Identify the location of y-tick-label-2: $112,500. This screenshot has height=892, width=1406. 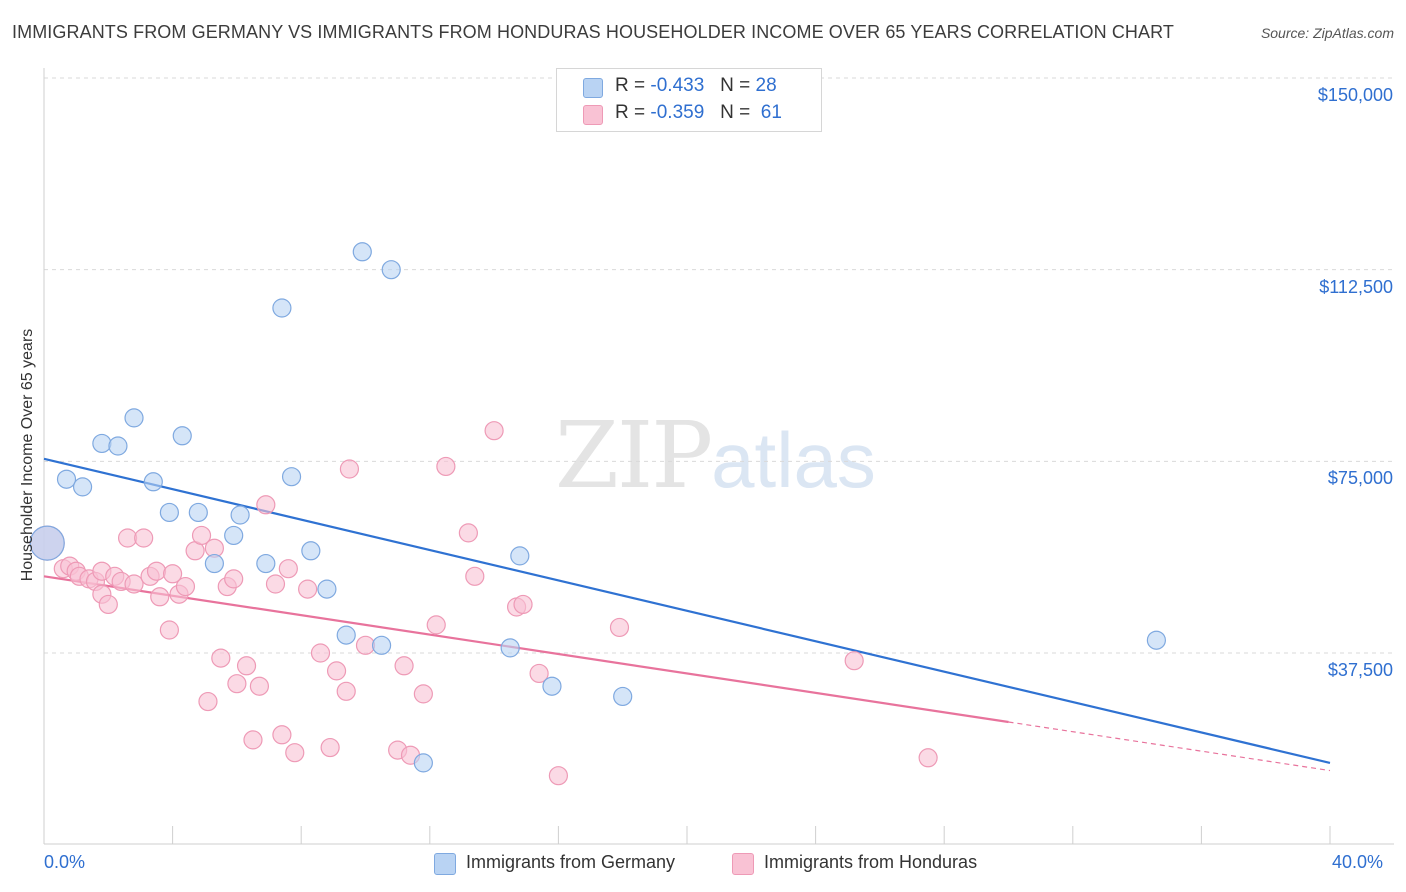
(1356, 286).